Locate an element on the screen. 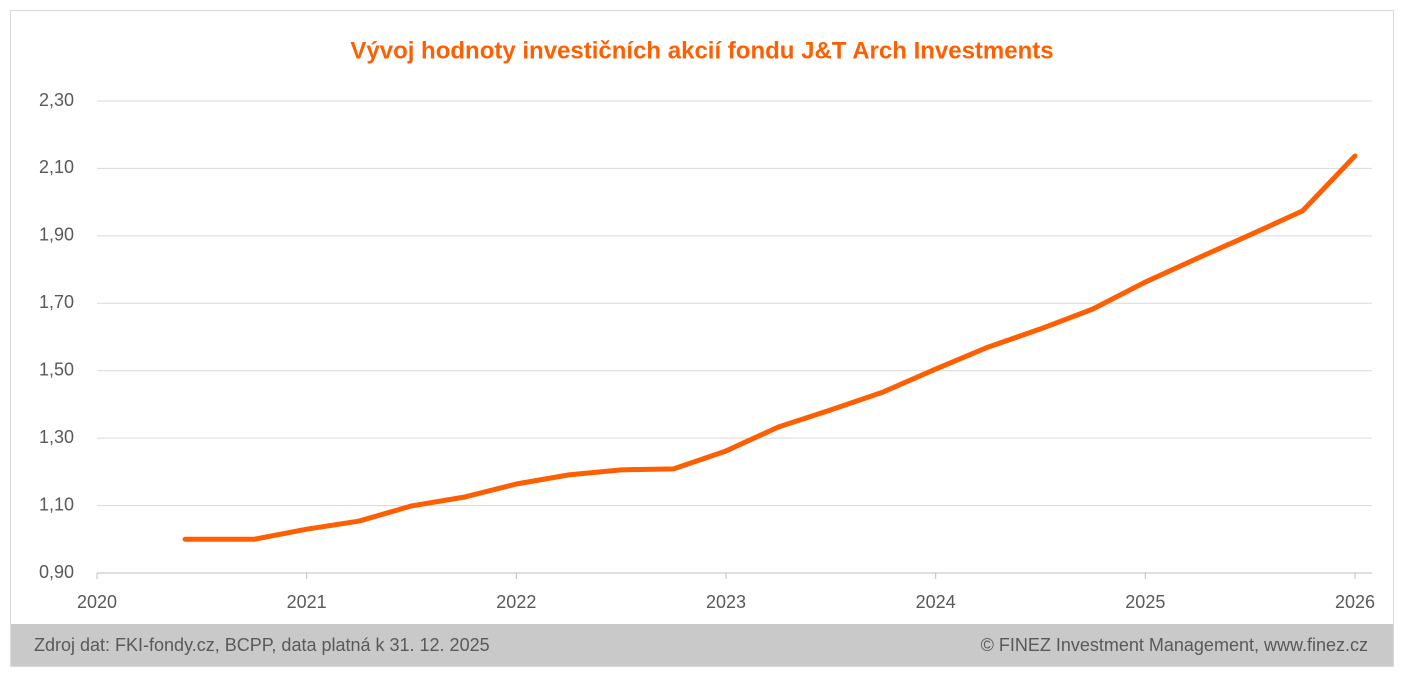 The height and width of the screenshot is (677, 1405). y-tick-label: 1,50 is located at coordinates (56, 369).